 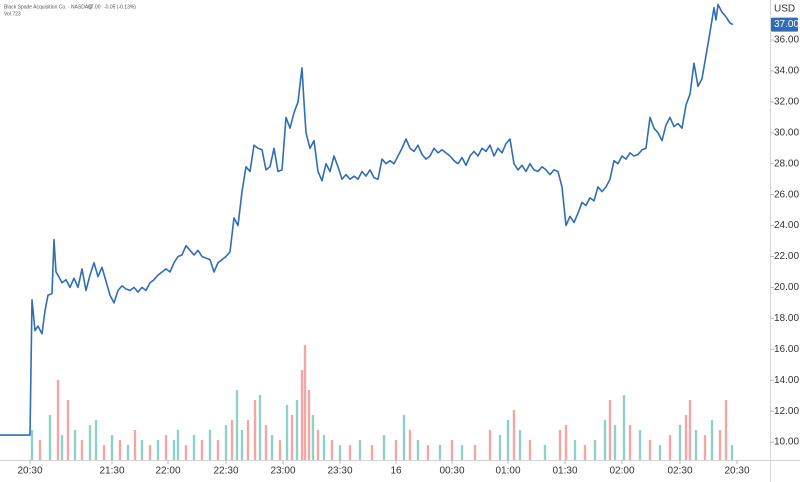 What do you see at coordinates (786, 225) in the screenshot?
I see `y-tick-label: 24.00` at bounding box center [786, 225].